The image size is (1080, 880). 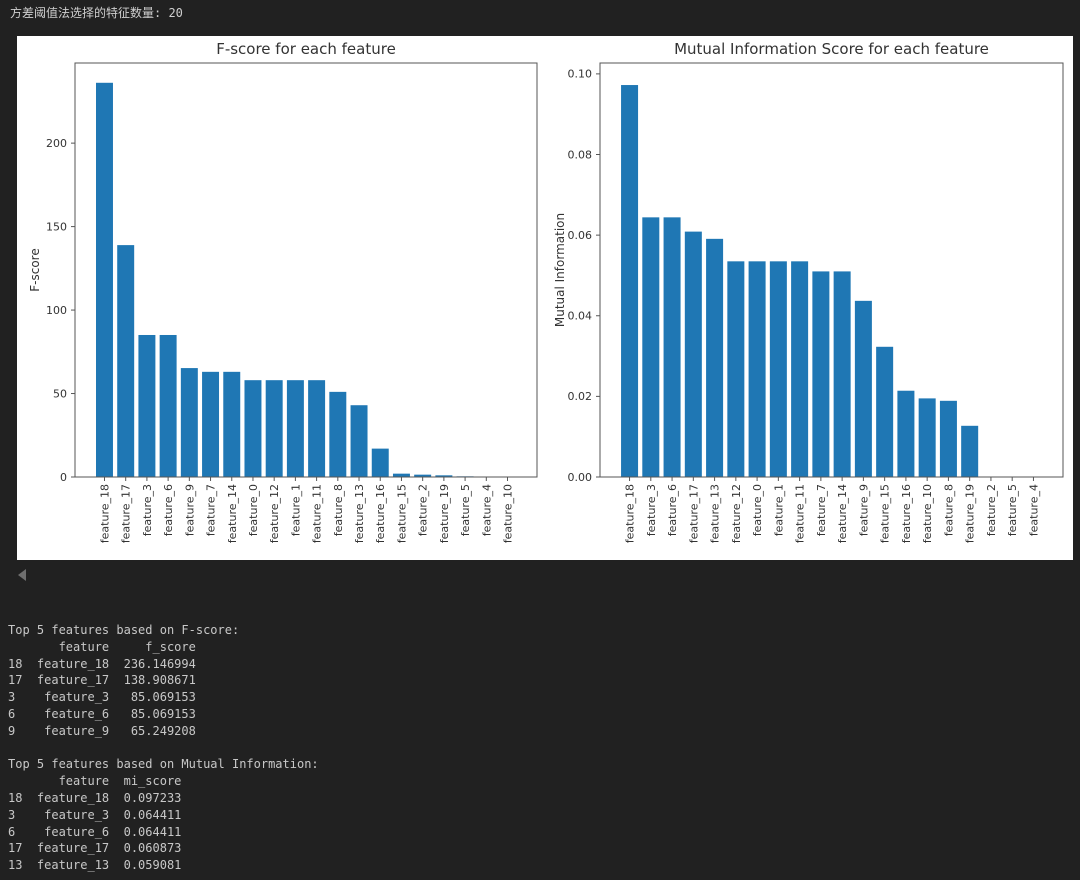 What do you see at coordinates (560, 270) in the screenshot?
I see `y-axis-label: Mutual Information` at bounding box center [560, 270].